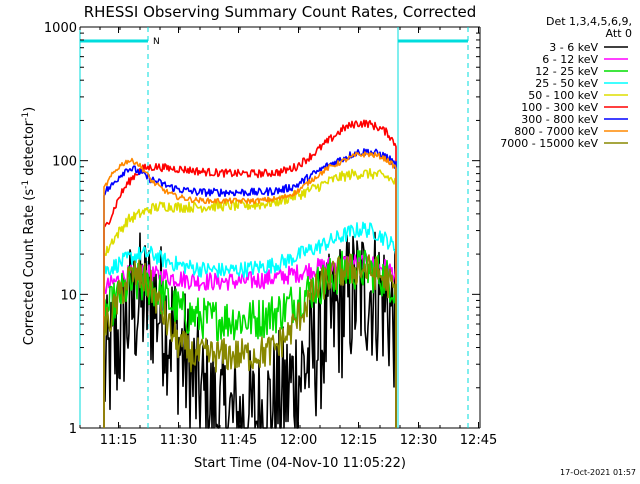  What do you see at coordinates (566, 71) in the screenshot?
I see `legend-label-2: 12 - 25 keV` at bounding box center [566, 71].